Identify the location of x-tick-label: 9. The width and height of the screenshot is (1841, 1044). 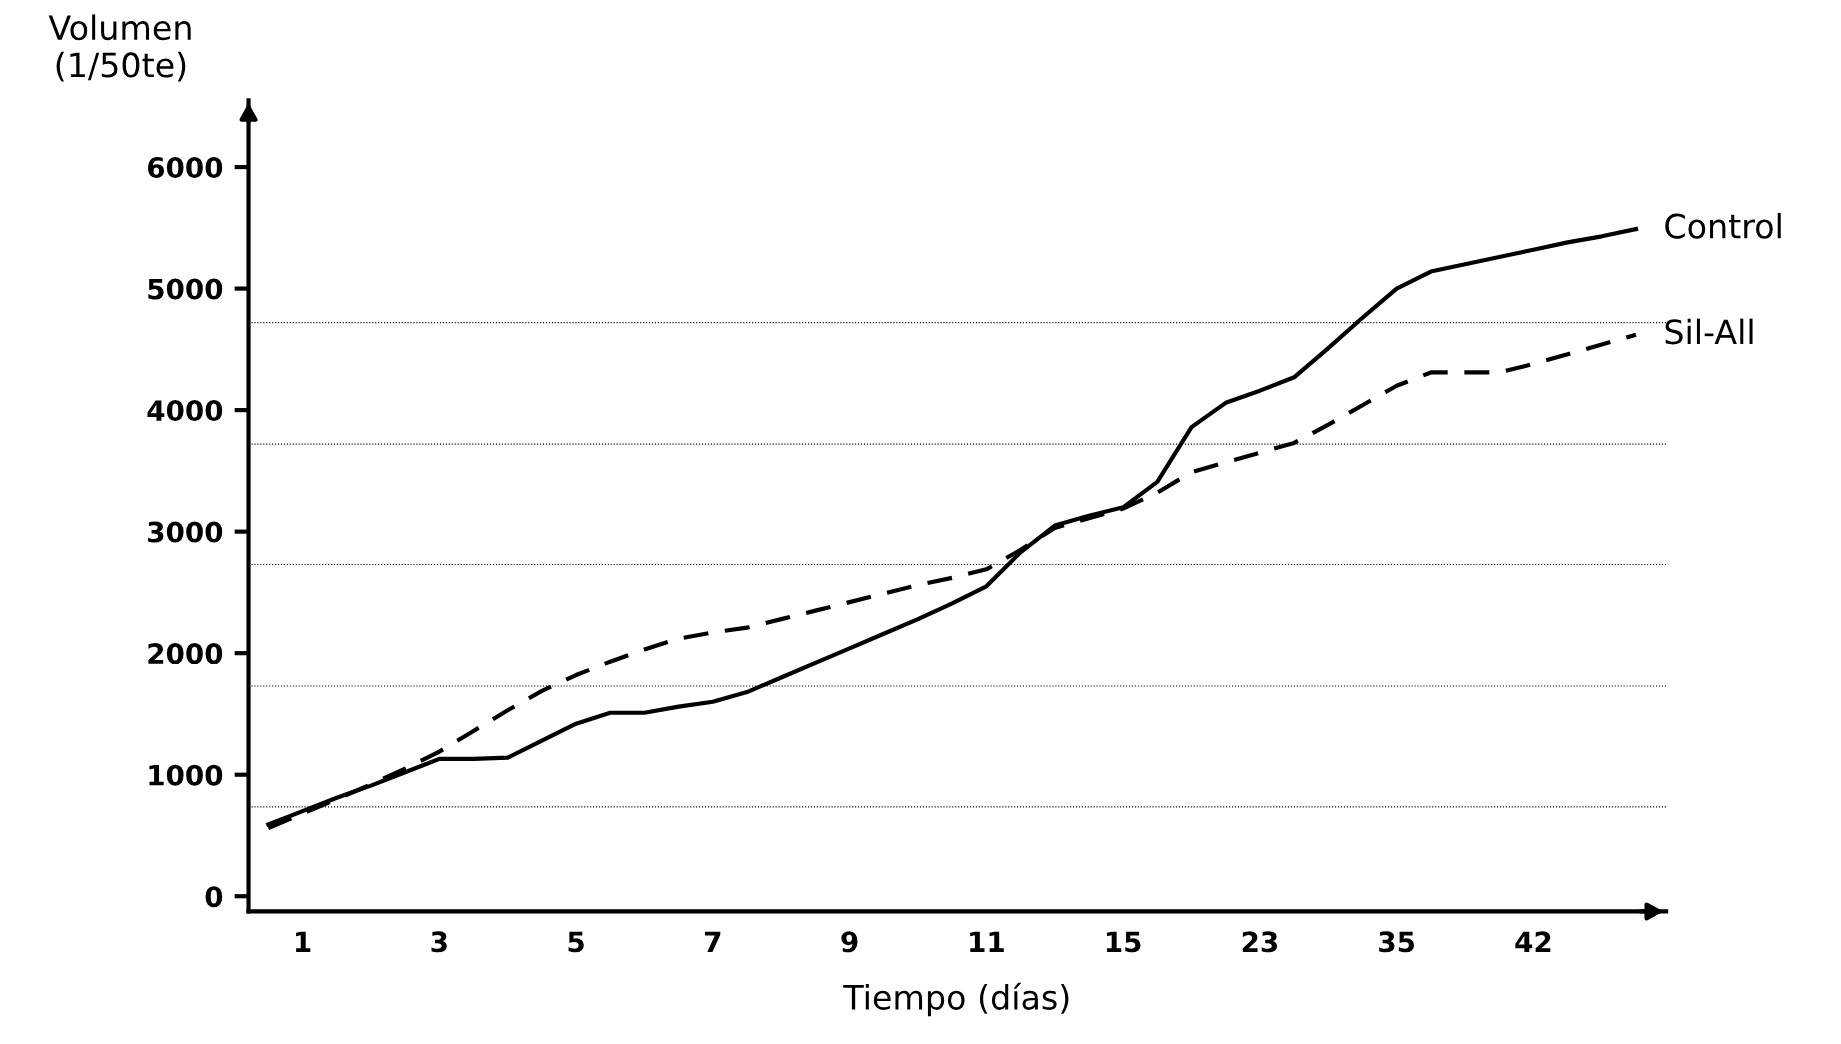
(849, 942).